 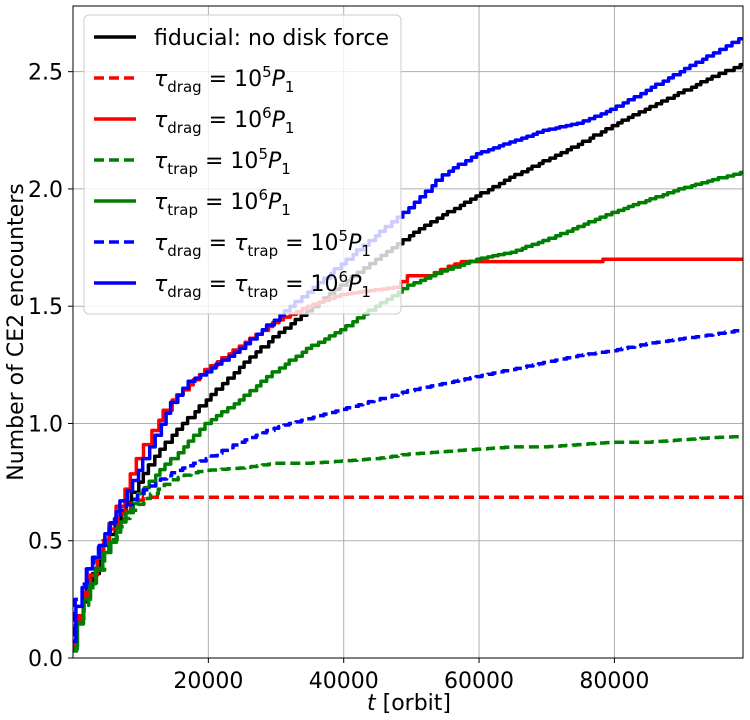 I want to click on legend-label: τtrap = 106P1, so click(x=222, y=202).